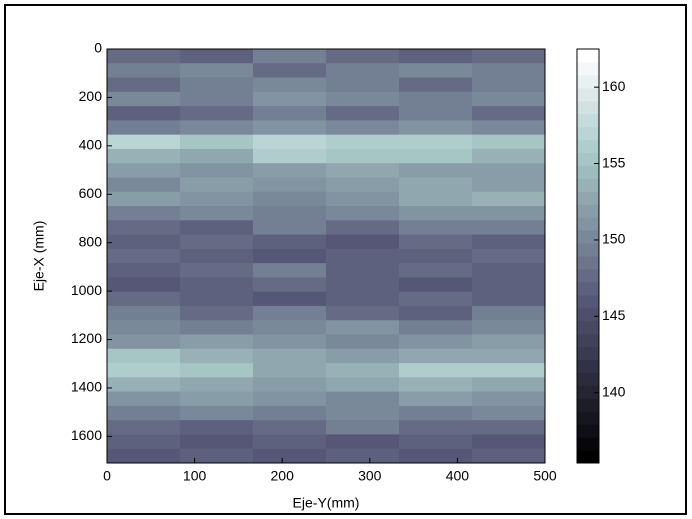 Image resolution: width=692 pixels, height=519 pixels. What do you see at coordinates (458, 476) in the screenshot?
I see `x-tick-label: 400` at bounding box center [458, 476].